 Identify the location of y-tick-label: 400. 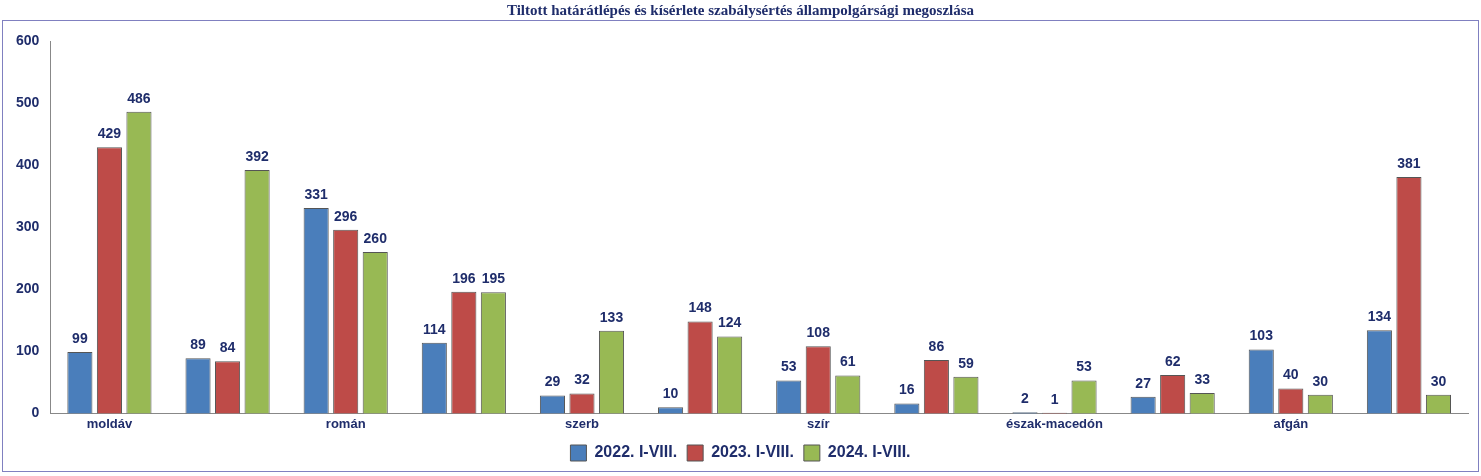
(28, 163).